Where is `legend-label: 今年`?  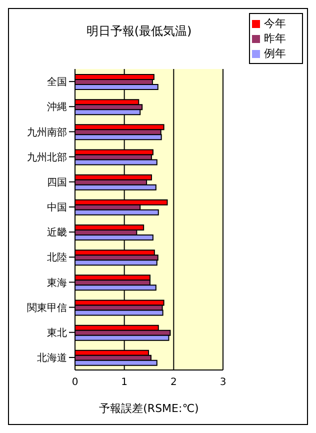
legend-label: 今年 is located at coordinates (275, 23).